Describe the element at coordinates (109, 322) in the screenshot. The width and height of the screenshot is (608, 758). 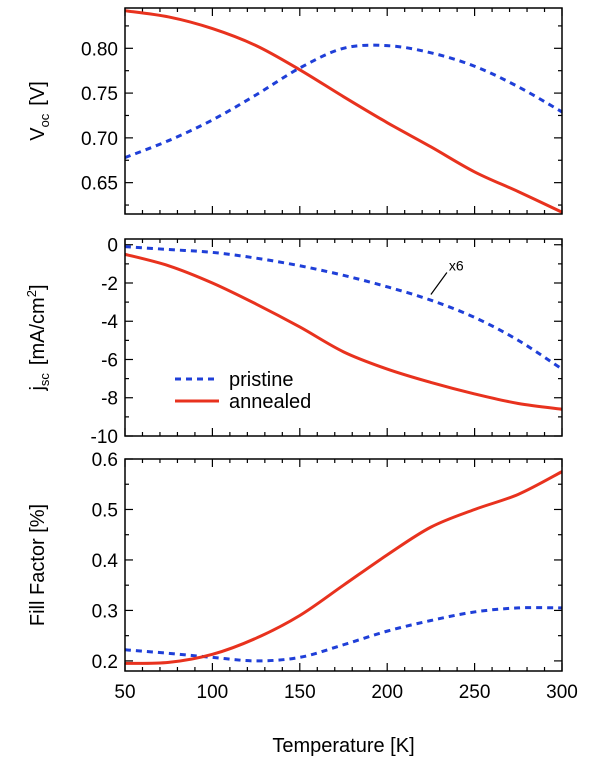
I see `y-tick-label: -4` at that location.